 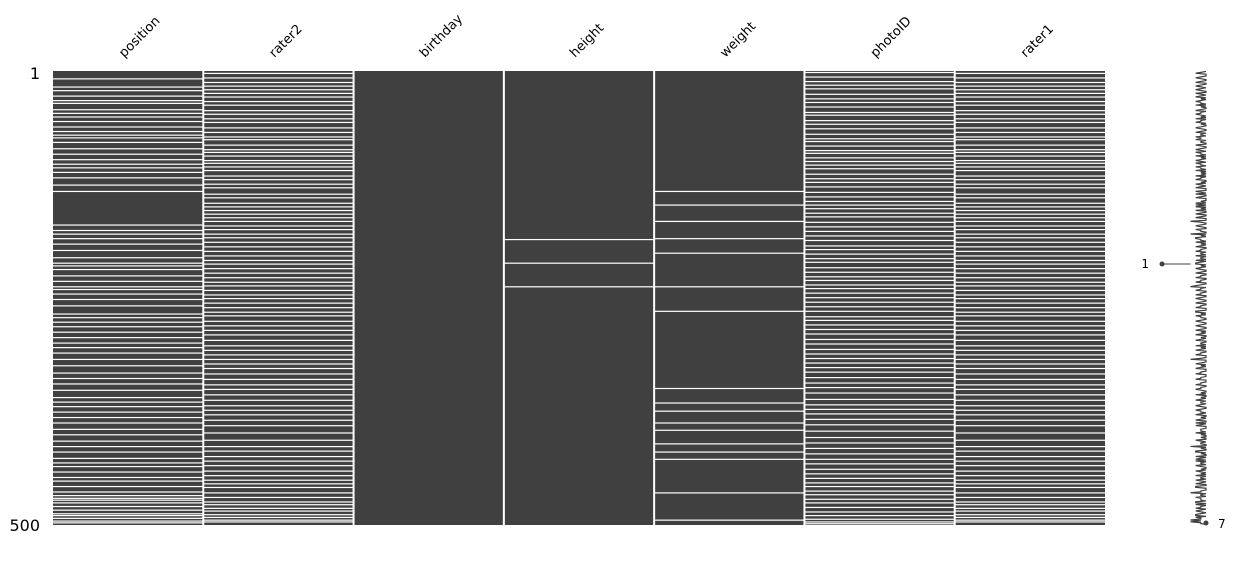 I want to click on column-label-position: position, so click(x=139, y=37).